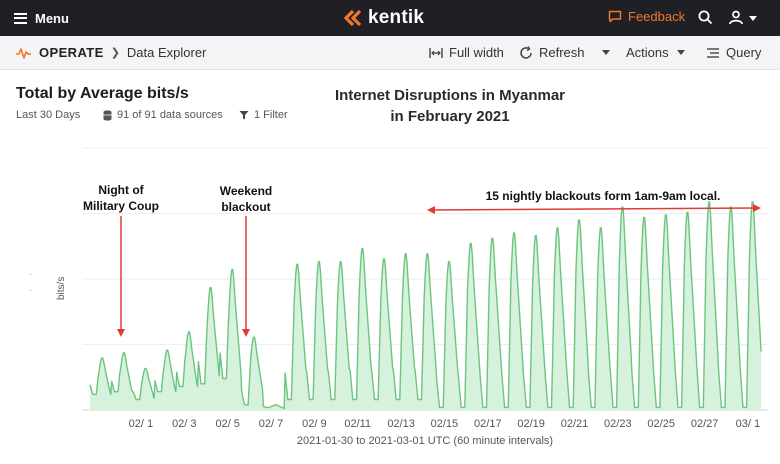 The image size is (780, 464). What do you see at coordinates (352, 18) in the screenshot?
I see `kentik-chevron-icon` at bounding box center [352, 18].